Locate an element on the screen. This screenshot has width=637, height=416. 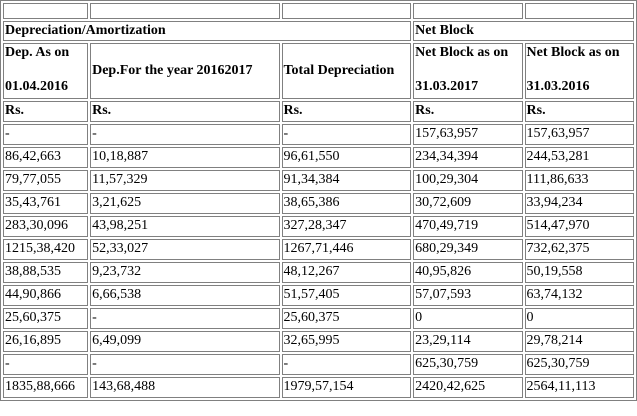
table-row: - - -157,63,957 157,63,957 is located at coordinates (318, 134).